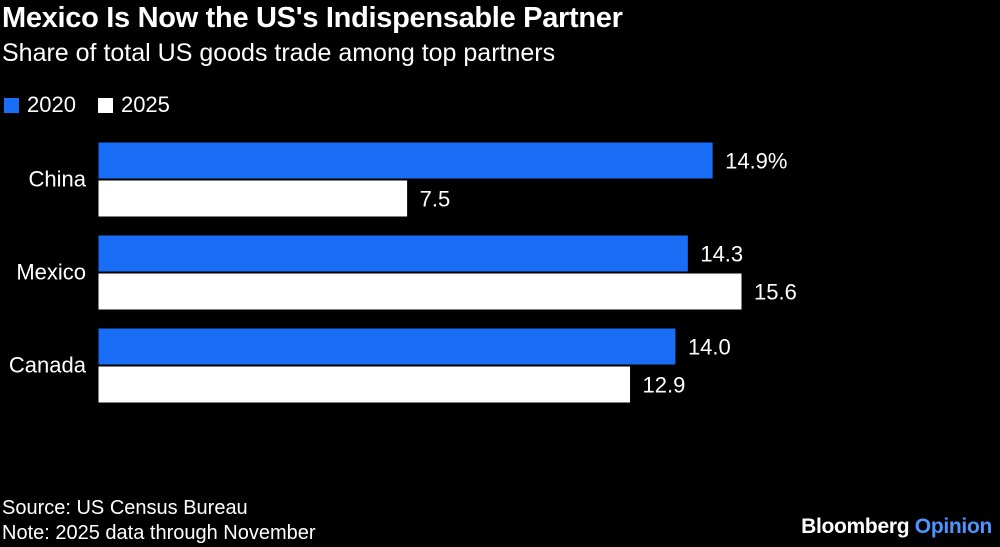  I want to click on brand-suffix: Opinion, so click(953, 526).